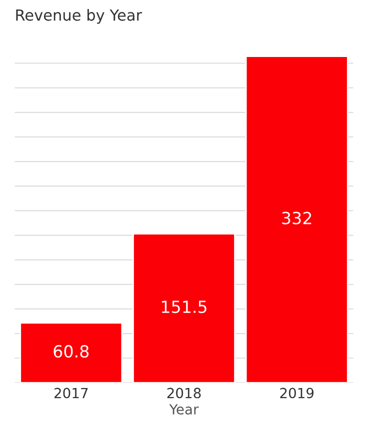  Describe the element at coordinates (184, 393) in the screenshot. I see `x-tick-label: 2018` at that location.